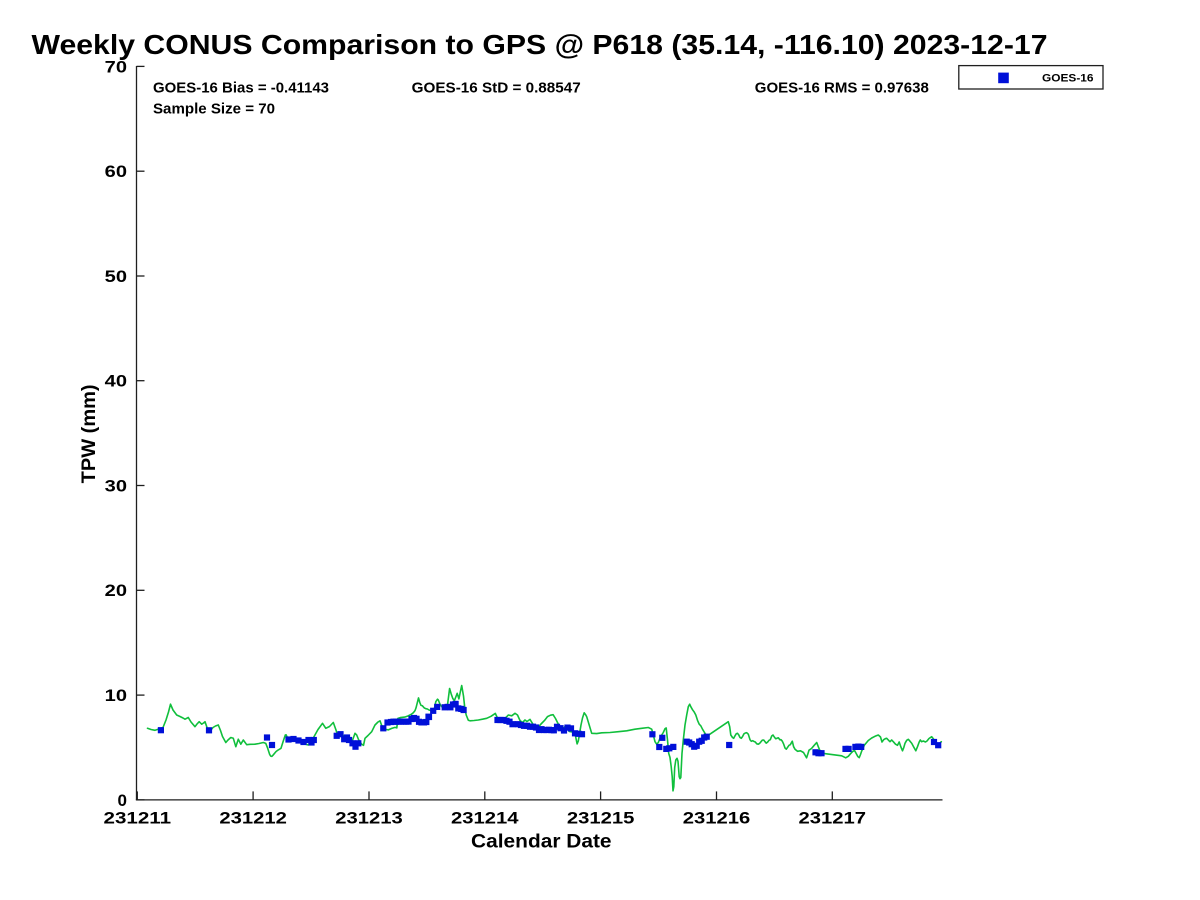  What do you see at coordinates (116, 276) in the screenshot?
I see `svg-text: 50` at bounding box center [116, 276].